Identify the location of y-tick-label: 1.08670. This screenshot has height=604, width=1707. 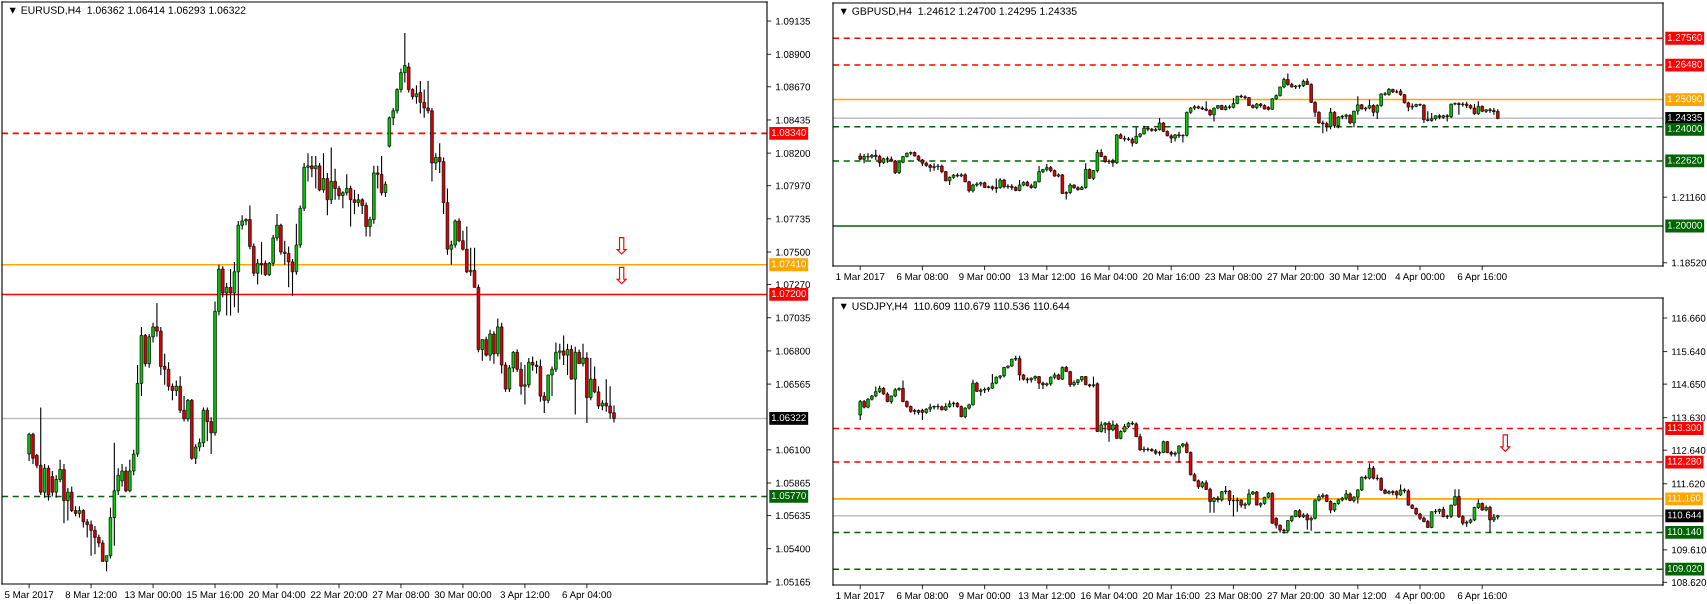
(793, 87).